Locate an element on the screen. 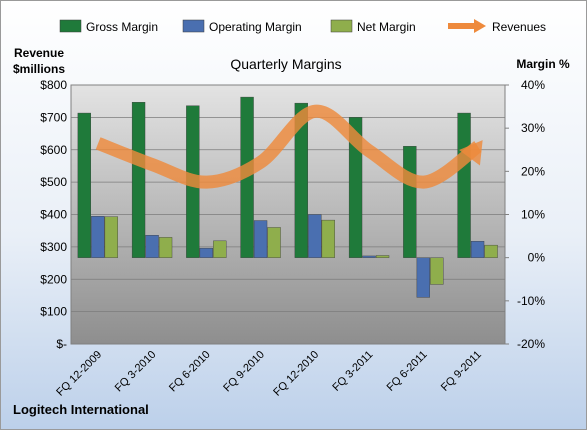  left-axis-tick-label: $300 is located at coordinates (53, 247).